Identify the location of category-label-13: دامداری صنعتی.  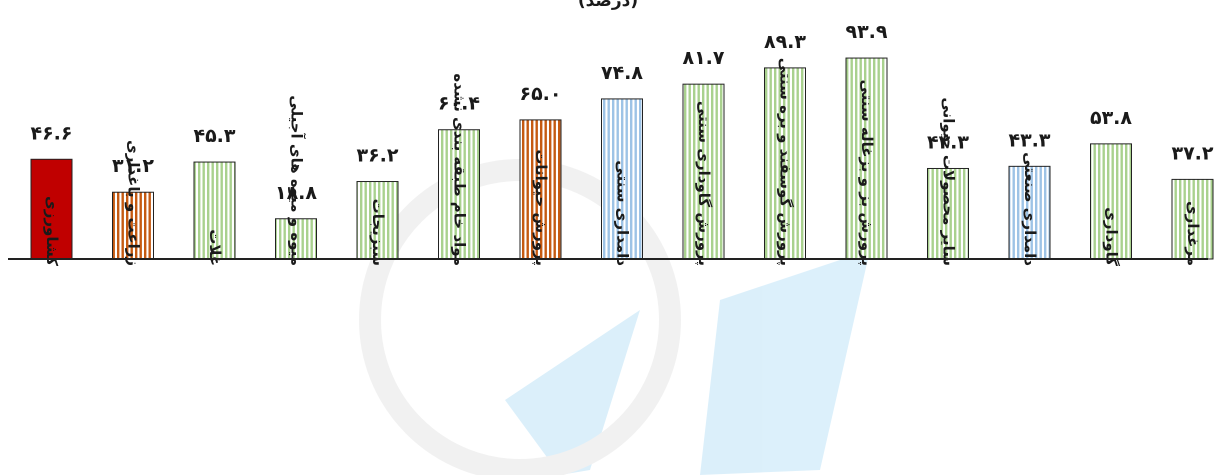
(1030, 209).